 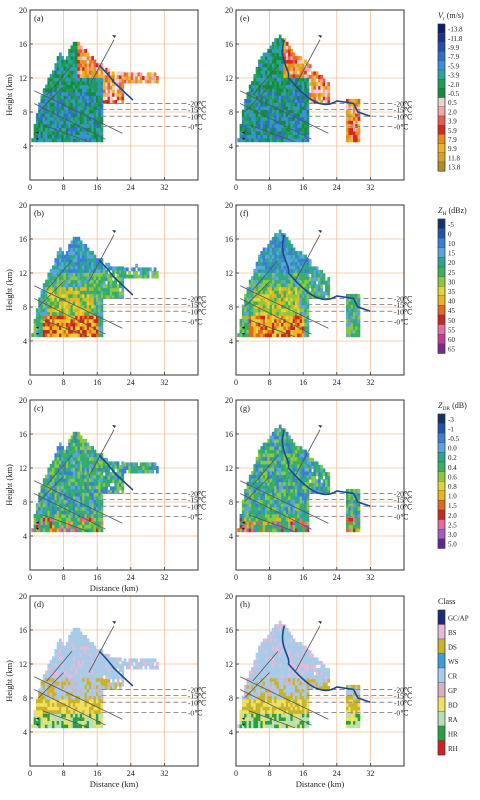 I want to click on x-tick-label: 24, so click(x=131, y=577).